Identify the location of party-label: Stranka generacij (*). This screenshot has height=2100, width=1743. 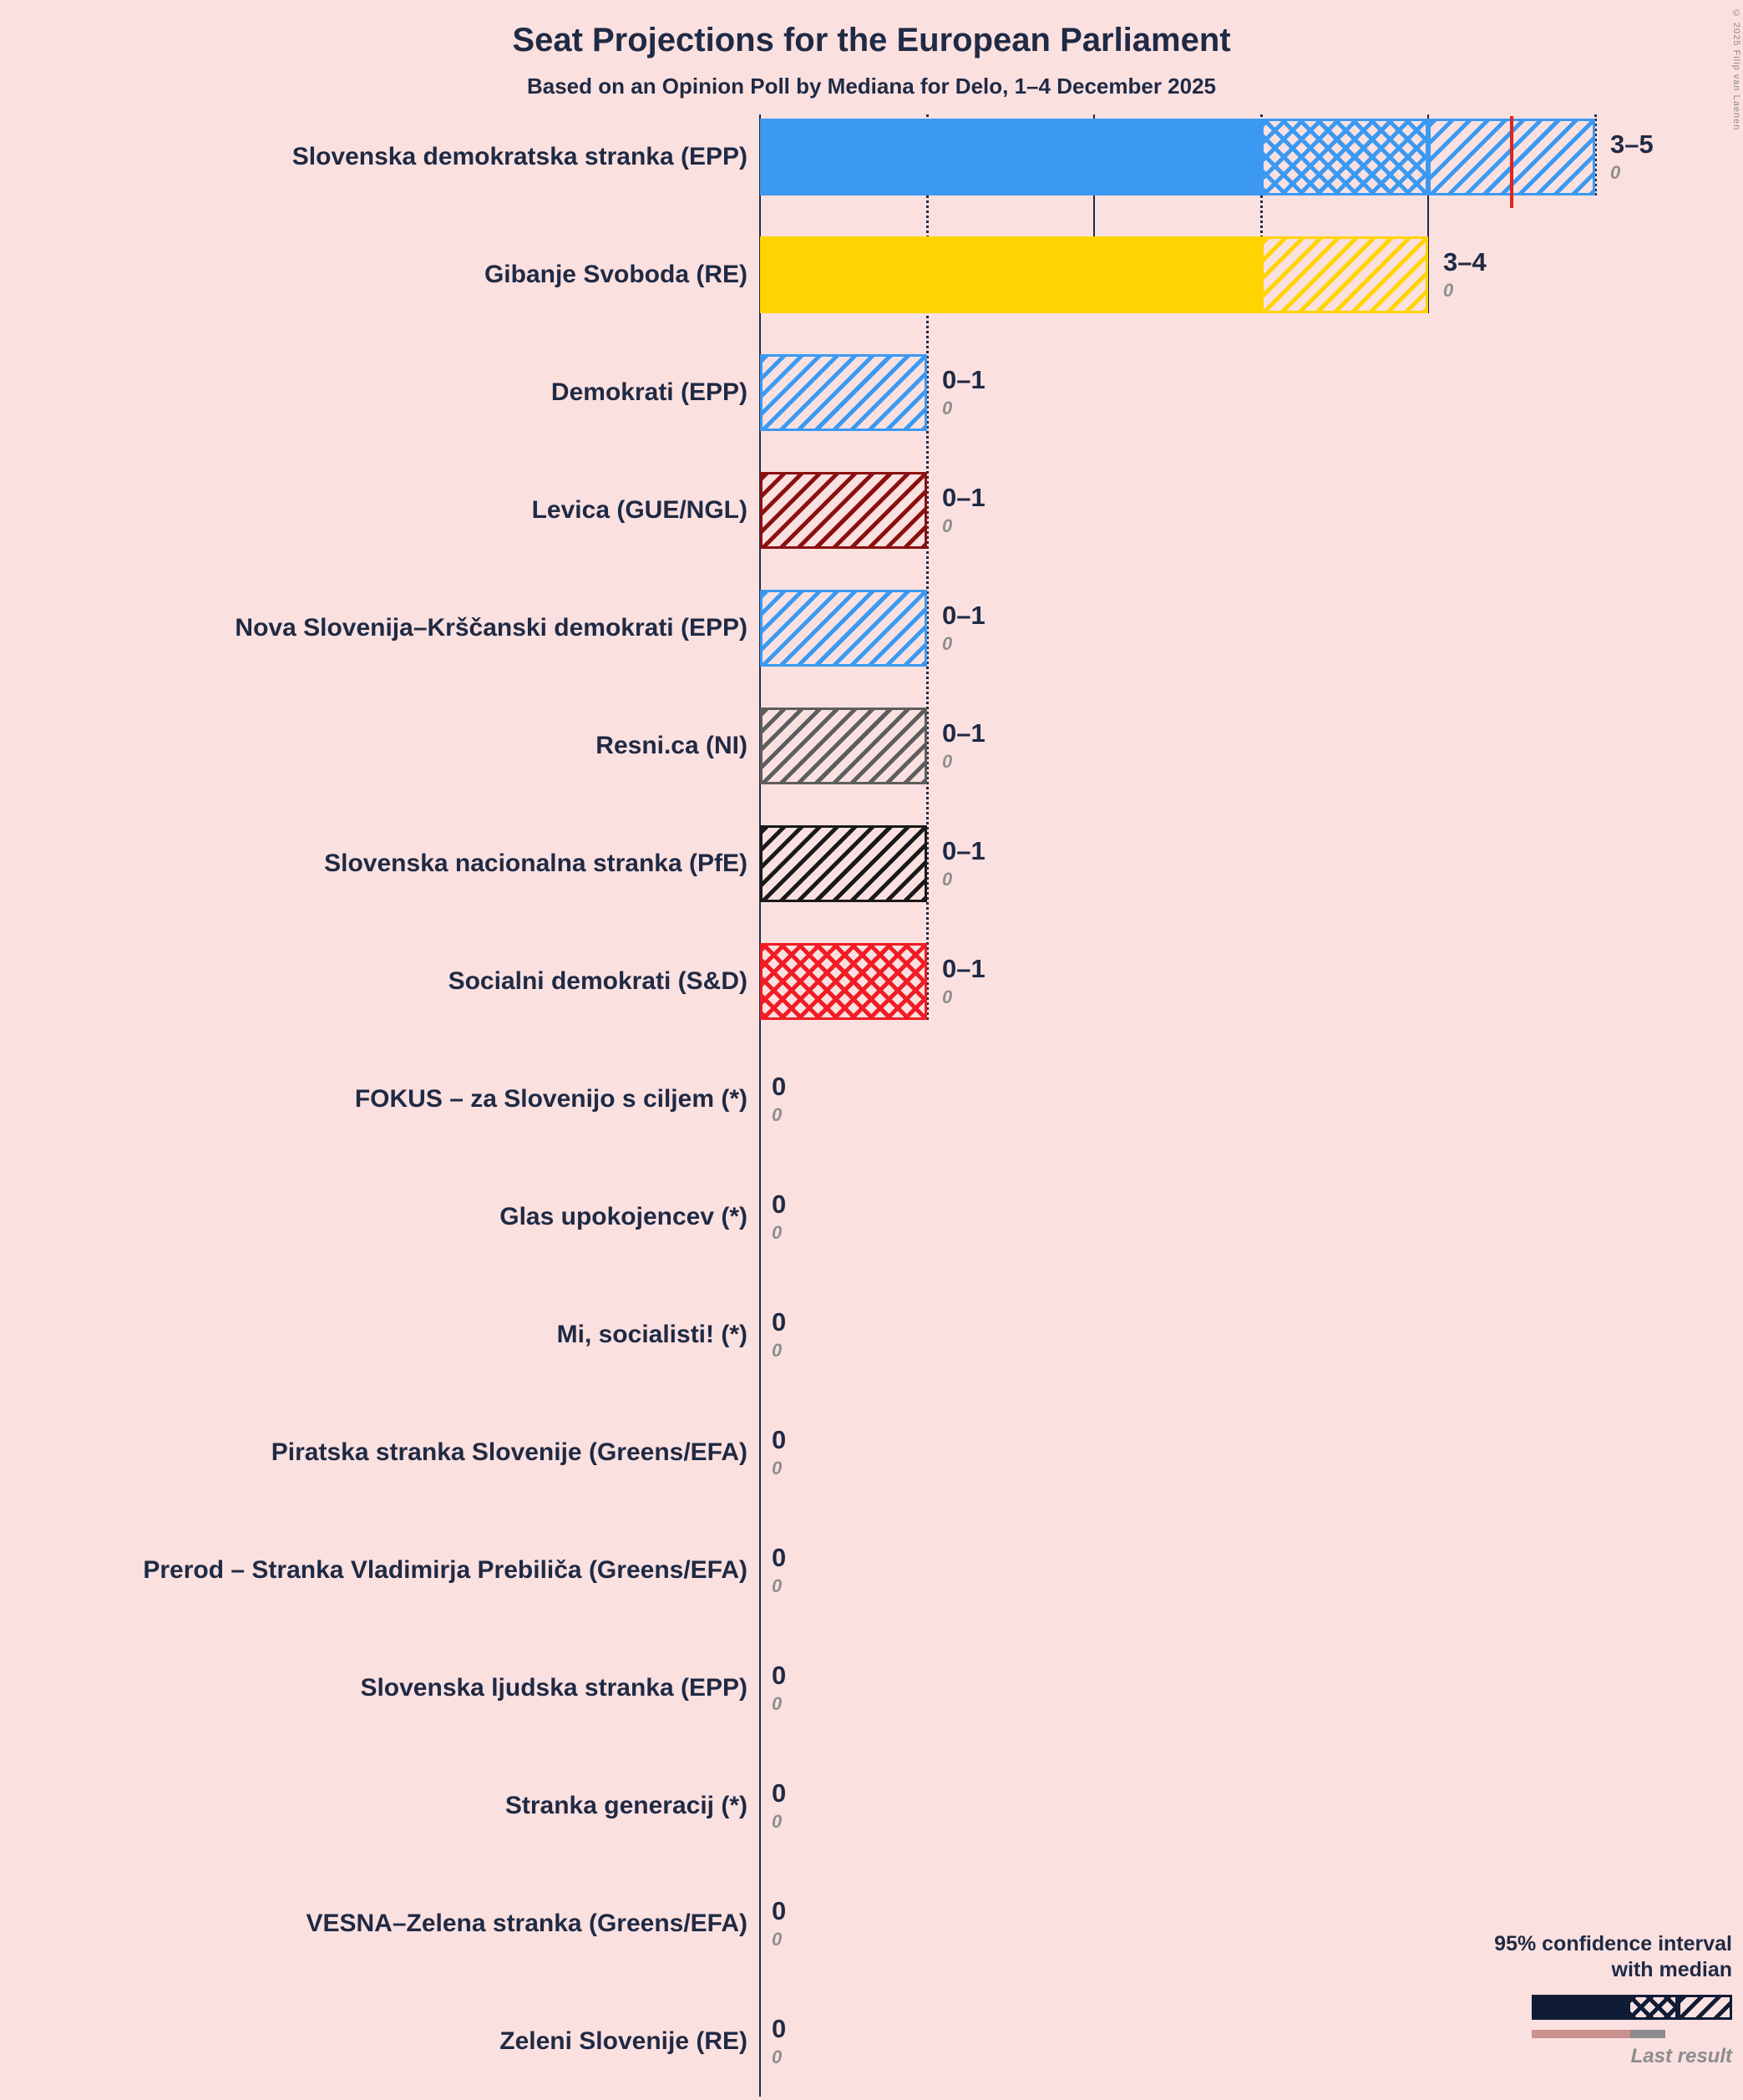
(625, 1805).